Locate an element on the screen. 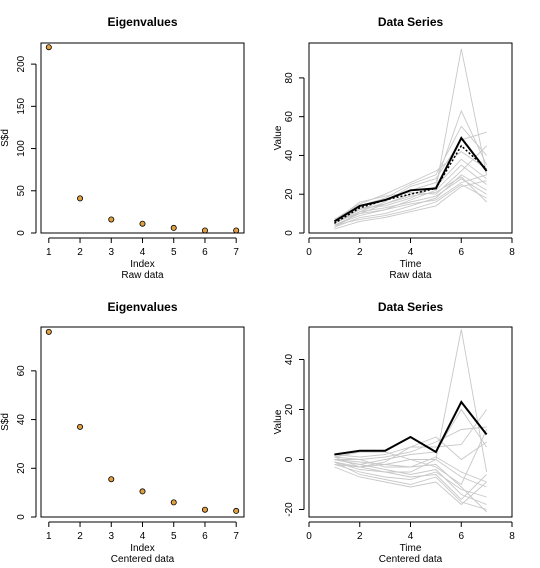 The width and height of the screenshot is (540, 568). y-axis: 0 50 100 150 200 is located at coordinates (26, 145).